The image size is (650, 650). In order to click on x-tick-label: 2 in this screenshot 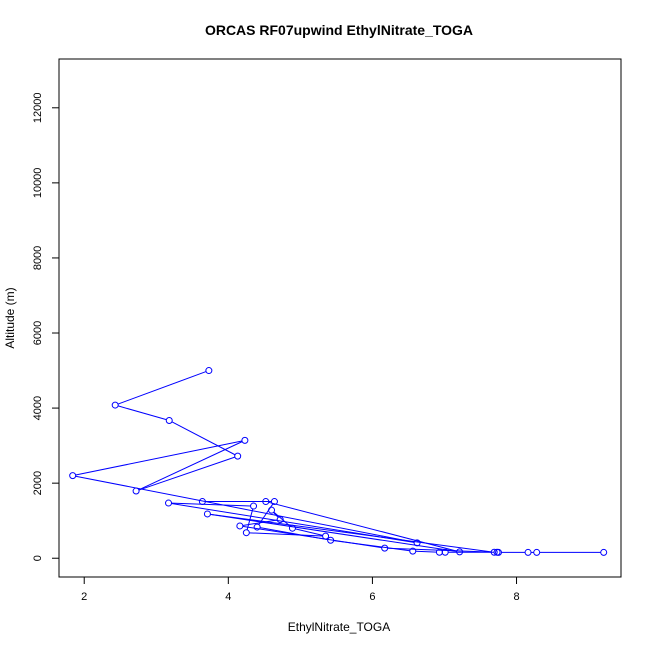, I will do `click(84, 597)`.